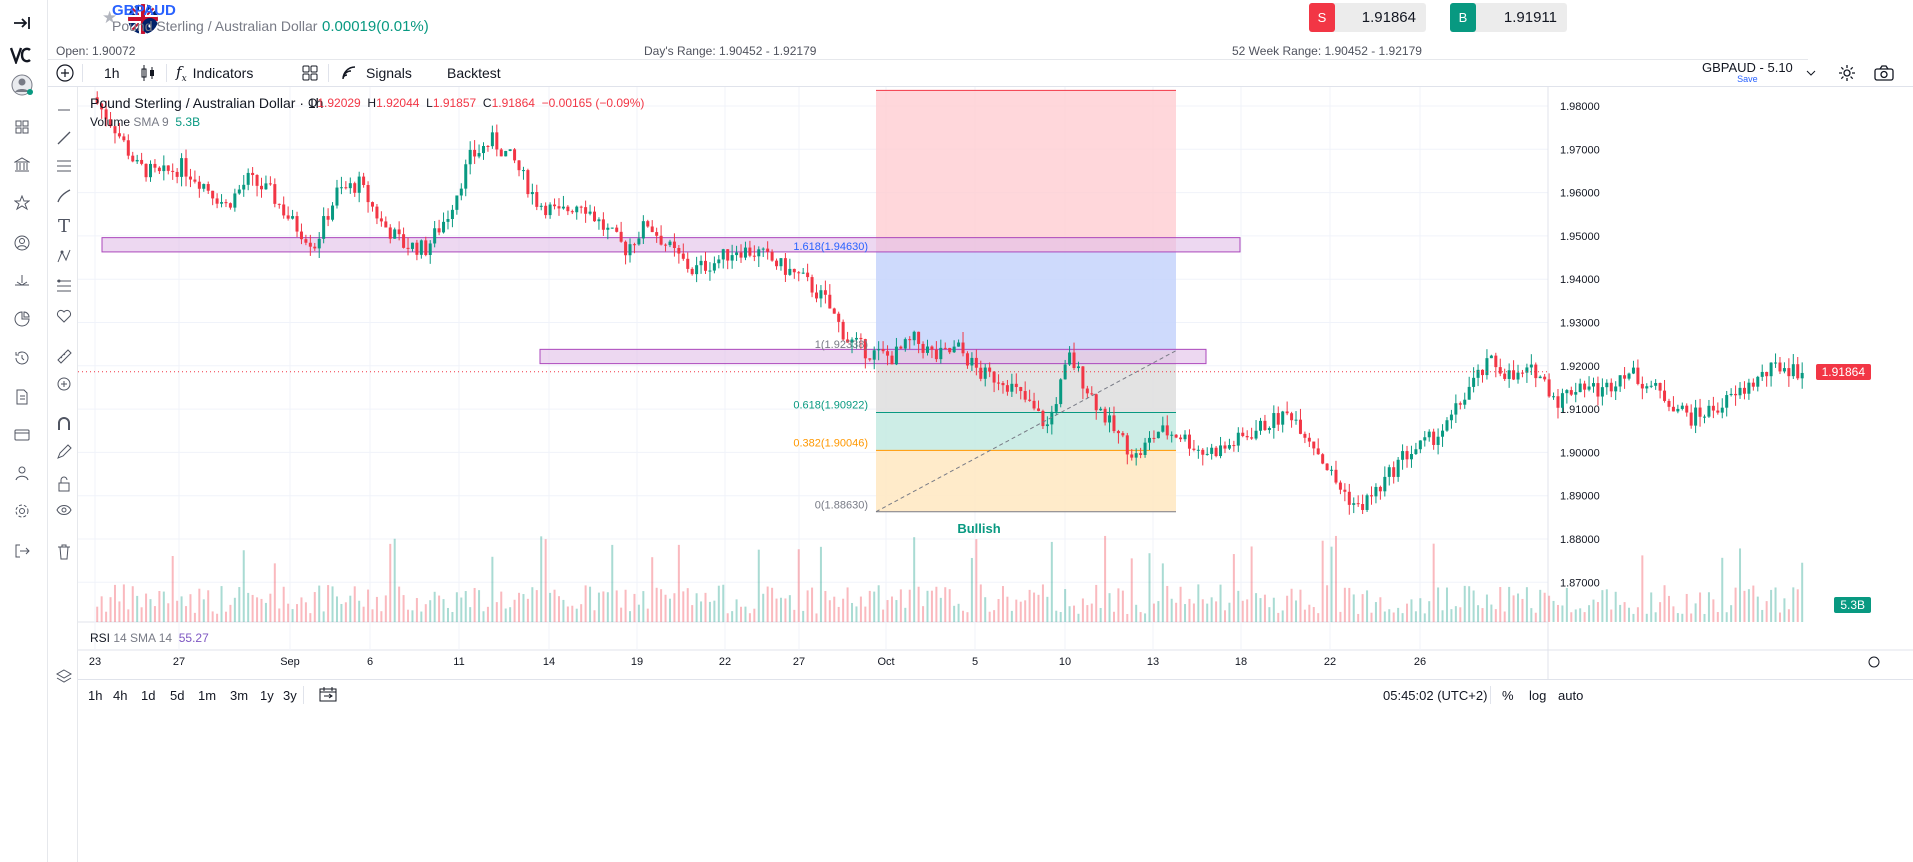 Image resolution: width=1913 pixels, height=862 pixels. What do you see at coordinates (22, 55) in the screenshot?
I see `brand-logo-icon` at bounding box center [22, 55].